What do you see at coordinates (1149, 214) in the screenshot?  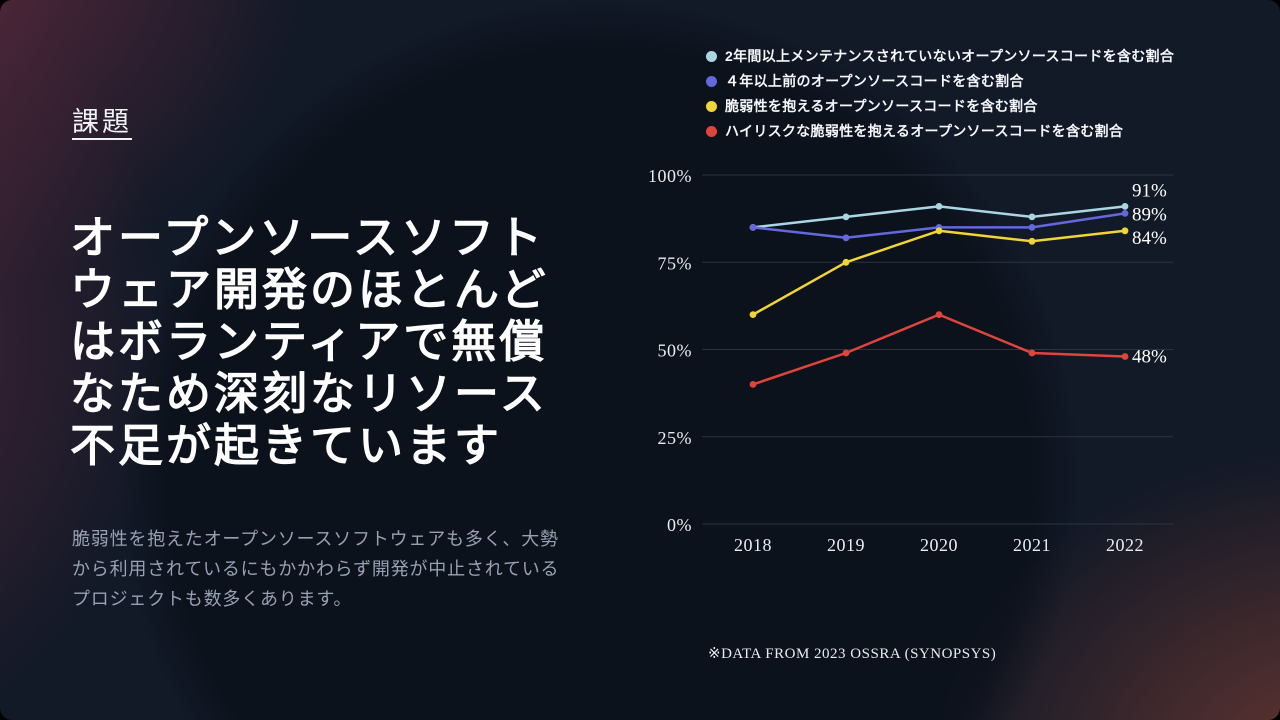 I see `series-value-label: 89%` at bounding box center [1149, 214].